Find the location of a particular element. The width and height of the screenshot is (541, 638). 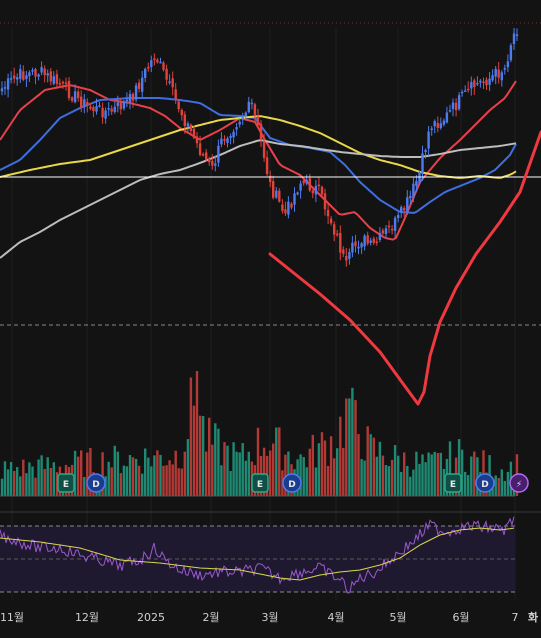

x-tick-label: 4월 is located at coordinates (335, 617).